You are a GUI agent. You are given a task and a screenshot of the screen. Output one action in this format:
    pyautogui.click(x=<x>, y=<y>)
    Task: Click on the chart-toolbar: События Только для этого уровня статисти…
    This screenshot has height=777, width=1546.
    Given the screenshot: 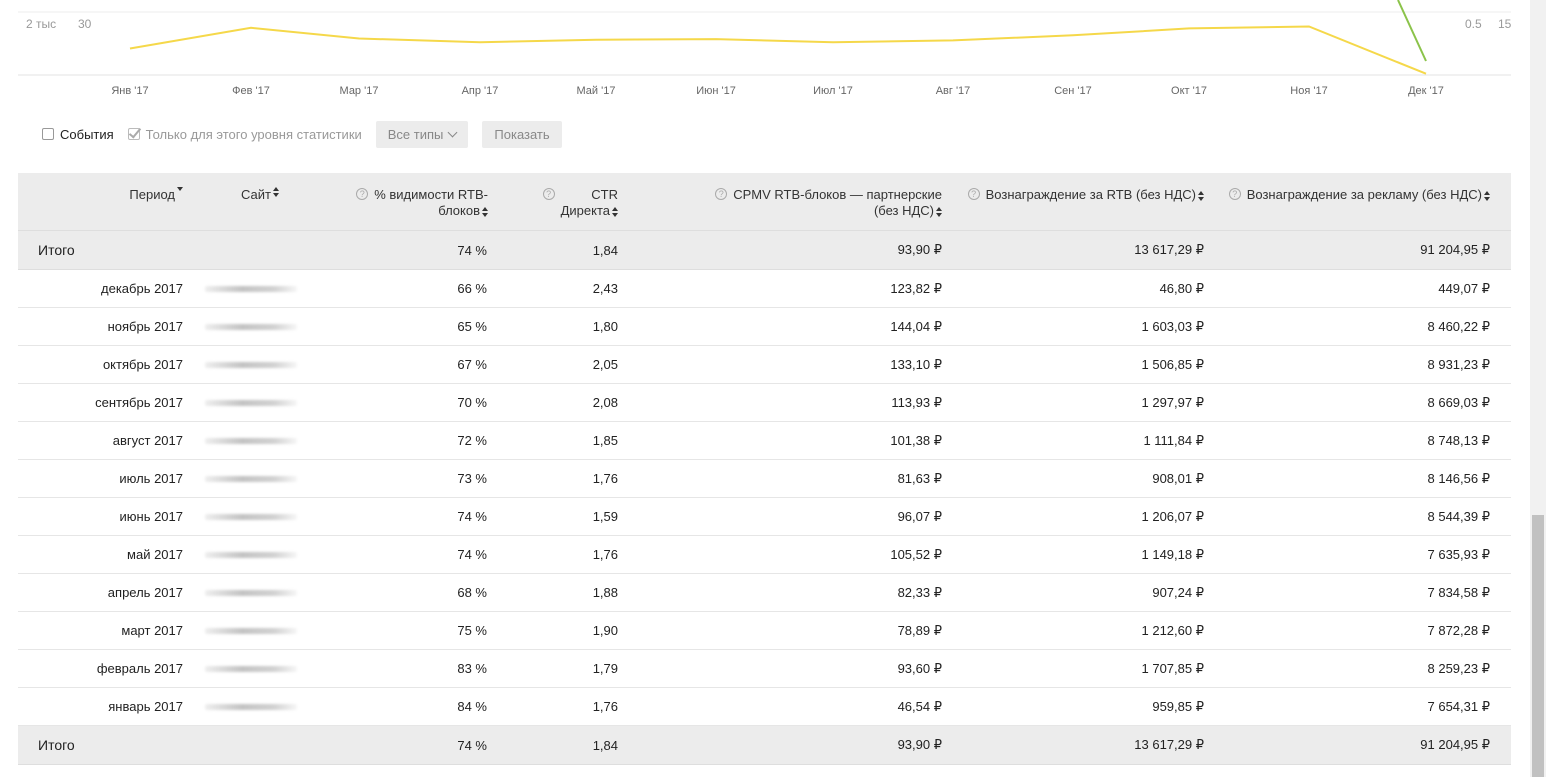 What is the action you would take?
    pyautogui.click(x=309, y=134)
    